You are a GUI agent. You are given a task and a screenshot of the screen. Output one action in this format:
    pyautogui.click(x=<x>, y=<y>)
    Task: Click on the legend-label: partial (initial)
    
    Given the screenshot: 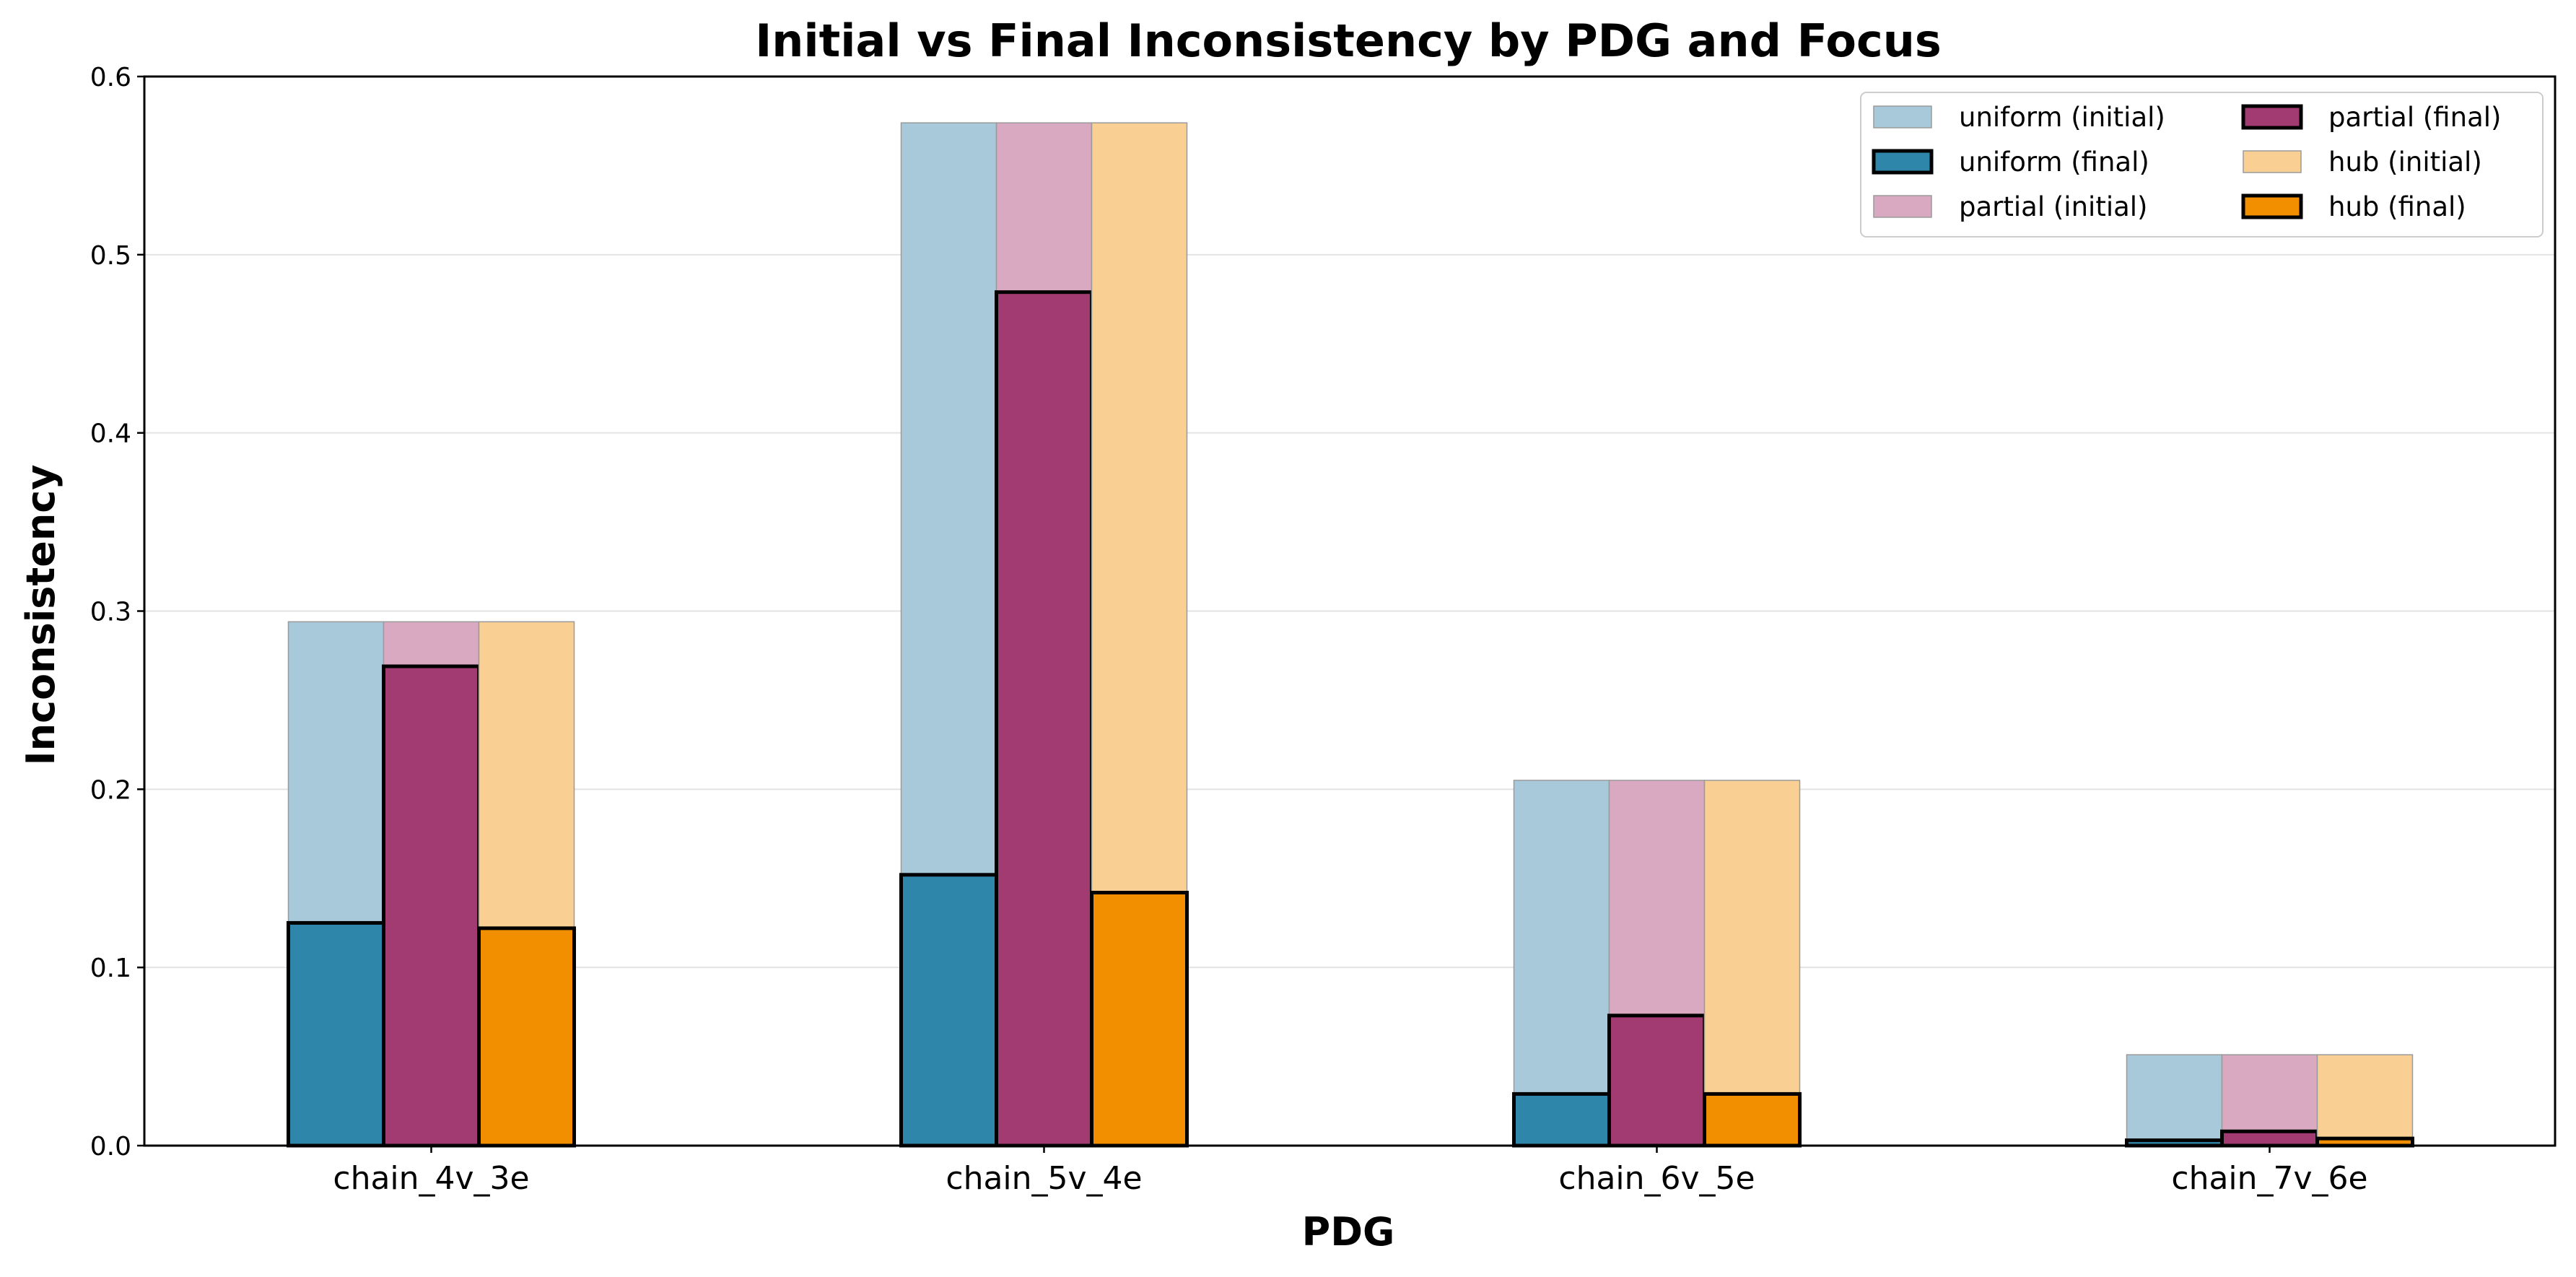 What is the action you would take?
    pyautogui.click(x=2053, y=206)
    